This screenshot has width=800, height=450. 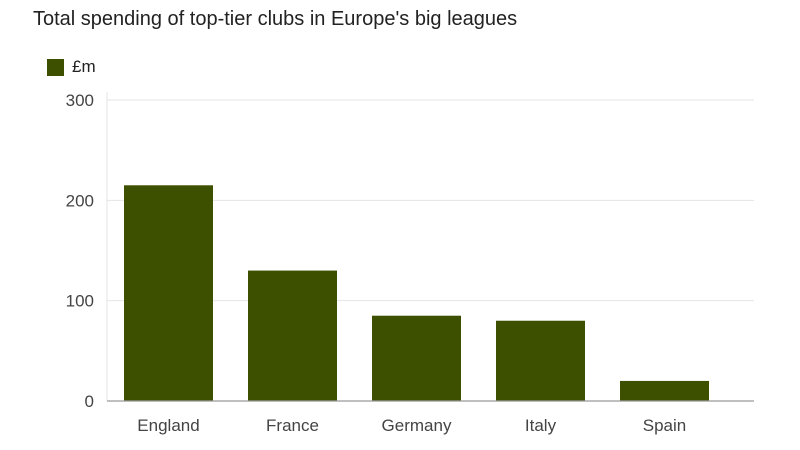 I want to click on bar-germany, so click(x=416, y=358).